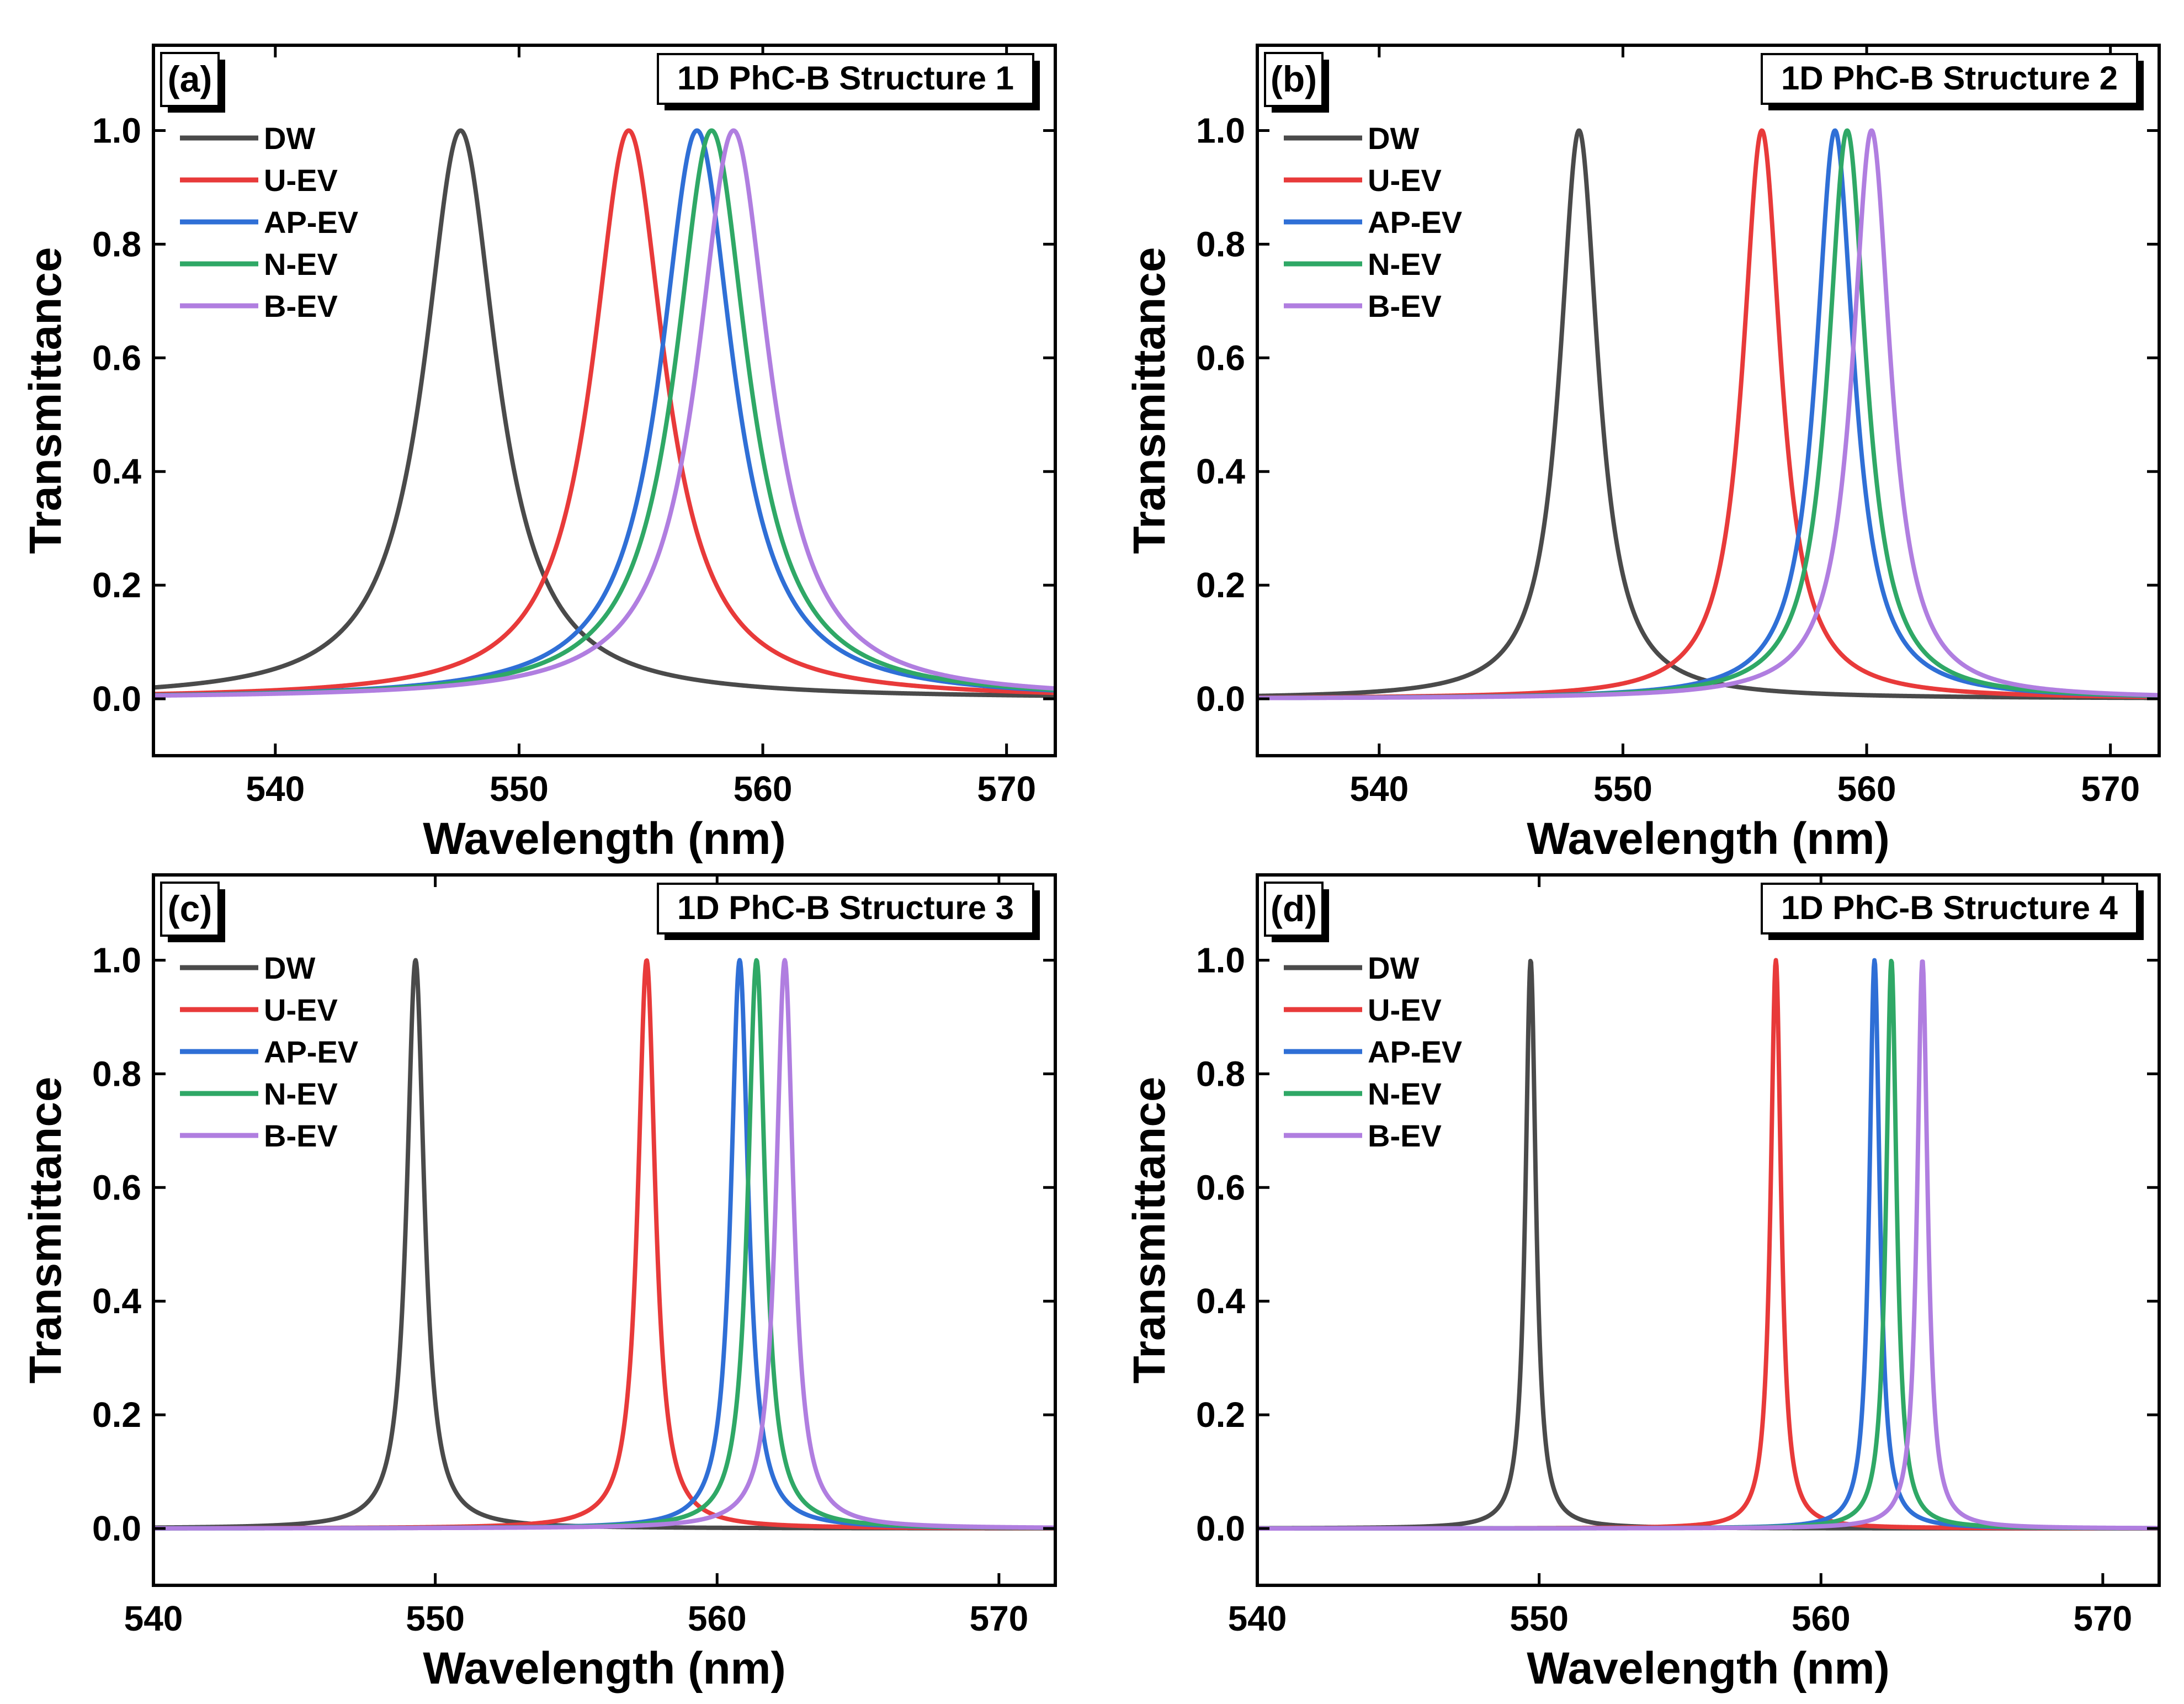 This screenshot has height=1704, width=2184. I want to click on chart-title: 1D PhC-B Structure 4, so click(1949, 907).